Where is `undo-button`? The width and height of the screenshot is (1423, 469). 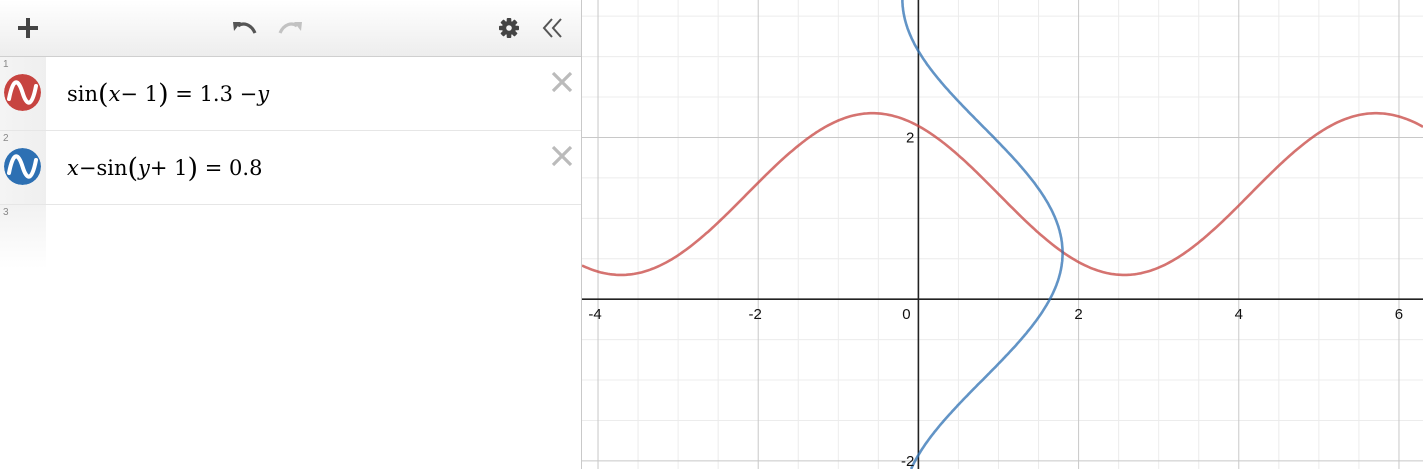 undo-button is located at coordinates (244, 28).